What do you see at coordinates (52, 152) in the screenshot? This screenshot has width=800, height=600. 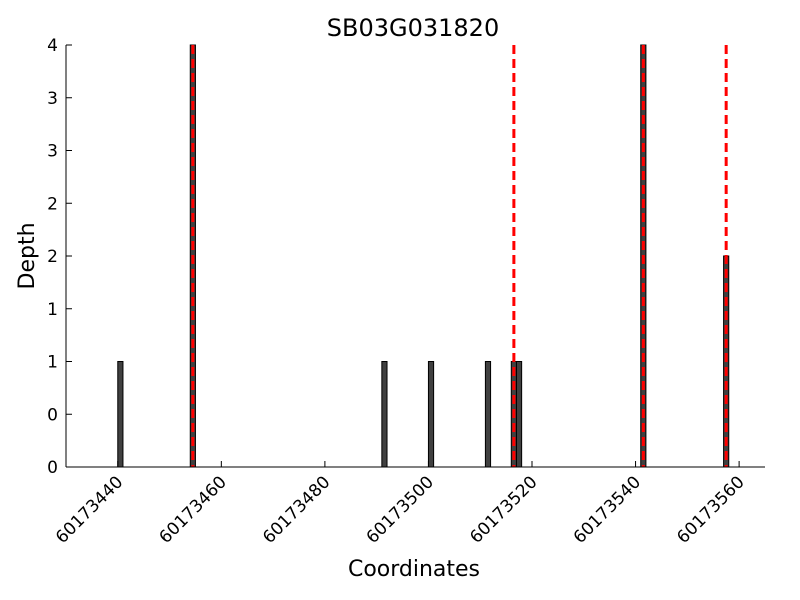 I see `y-tick-label-6: 3` at bounding box center [52, 152].